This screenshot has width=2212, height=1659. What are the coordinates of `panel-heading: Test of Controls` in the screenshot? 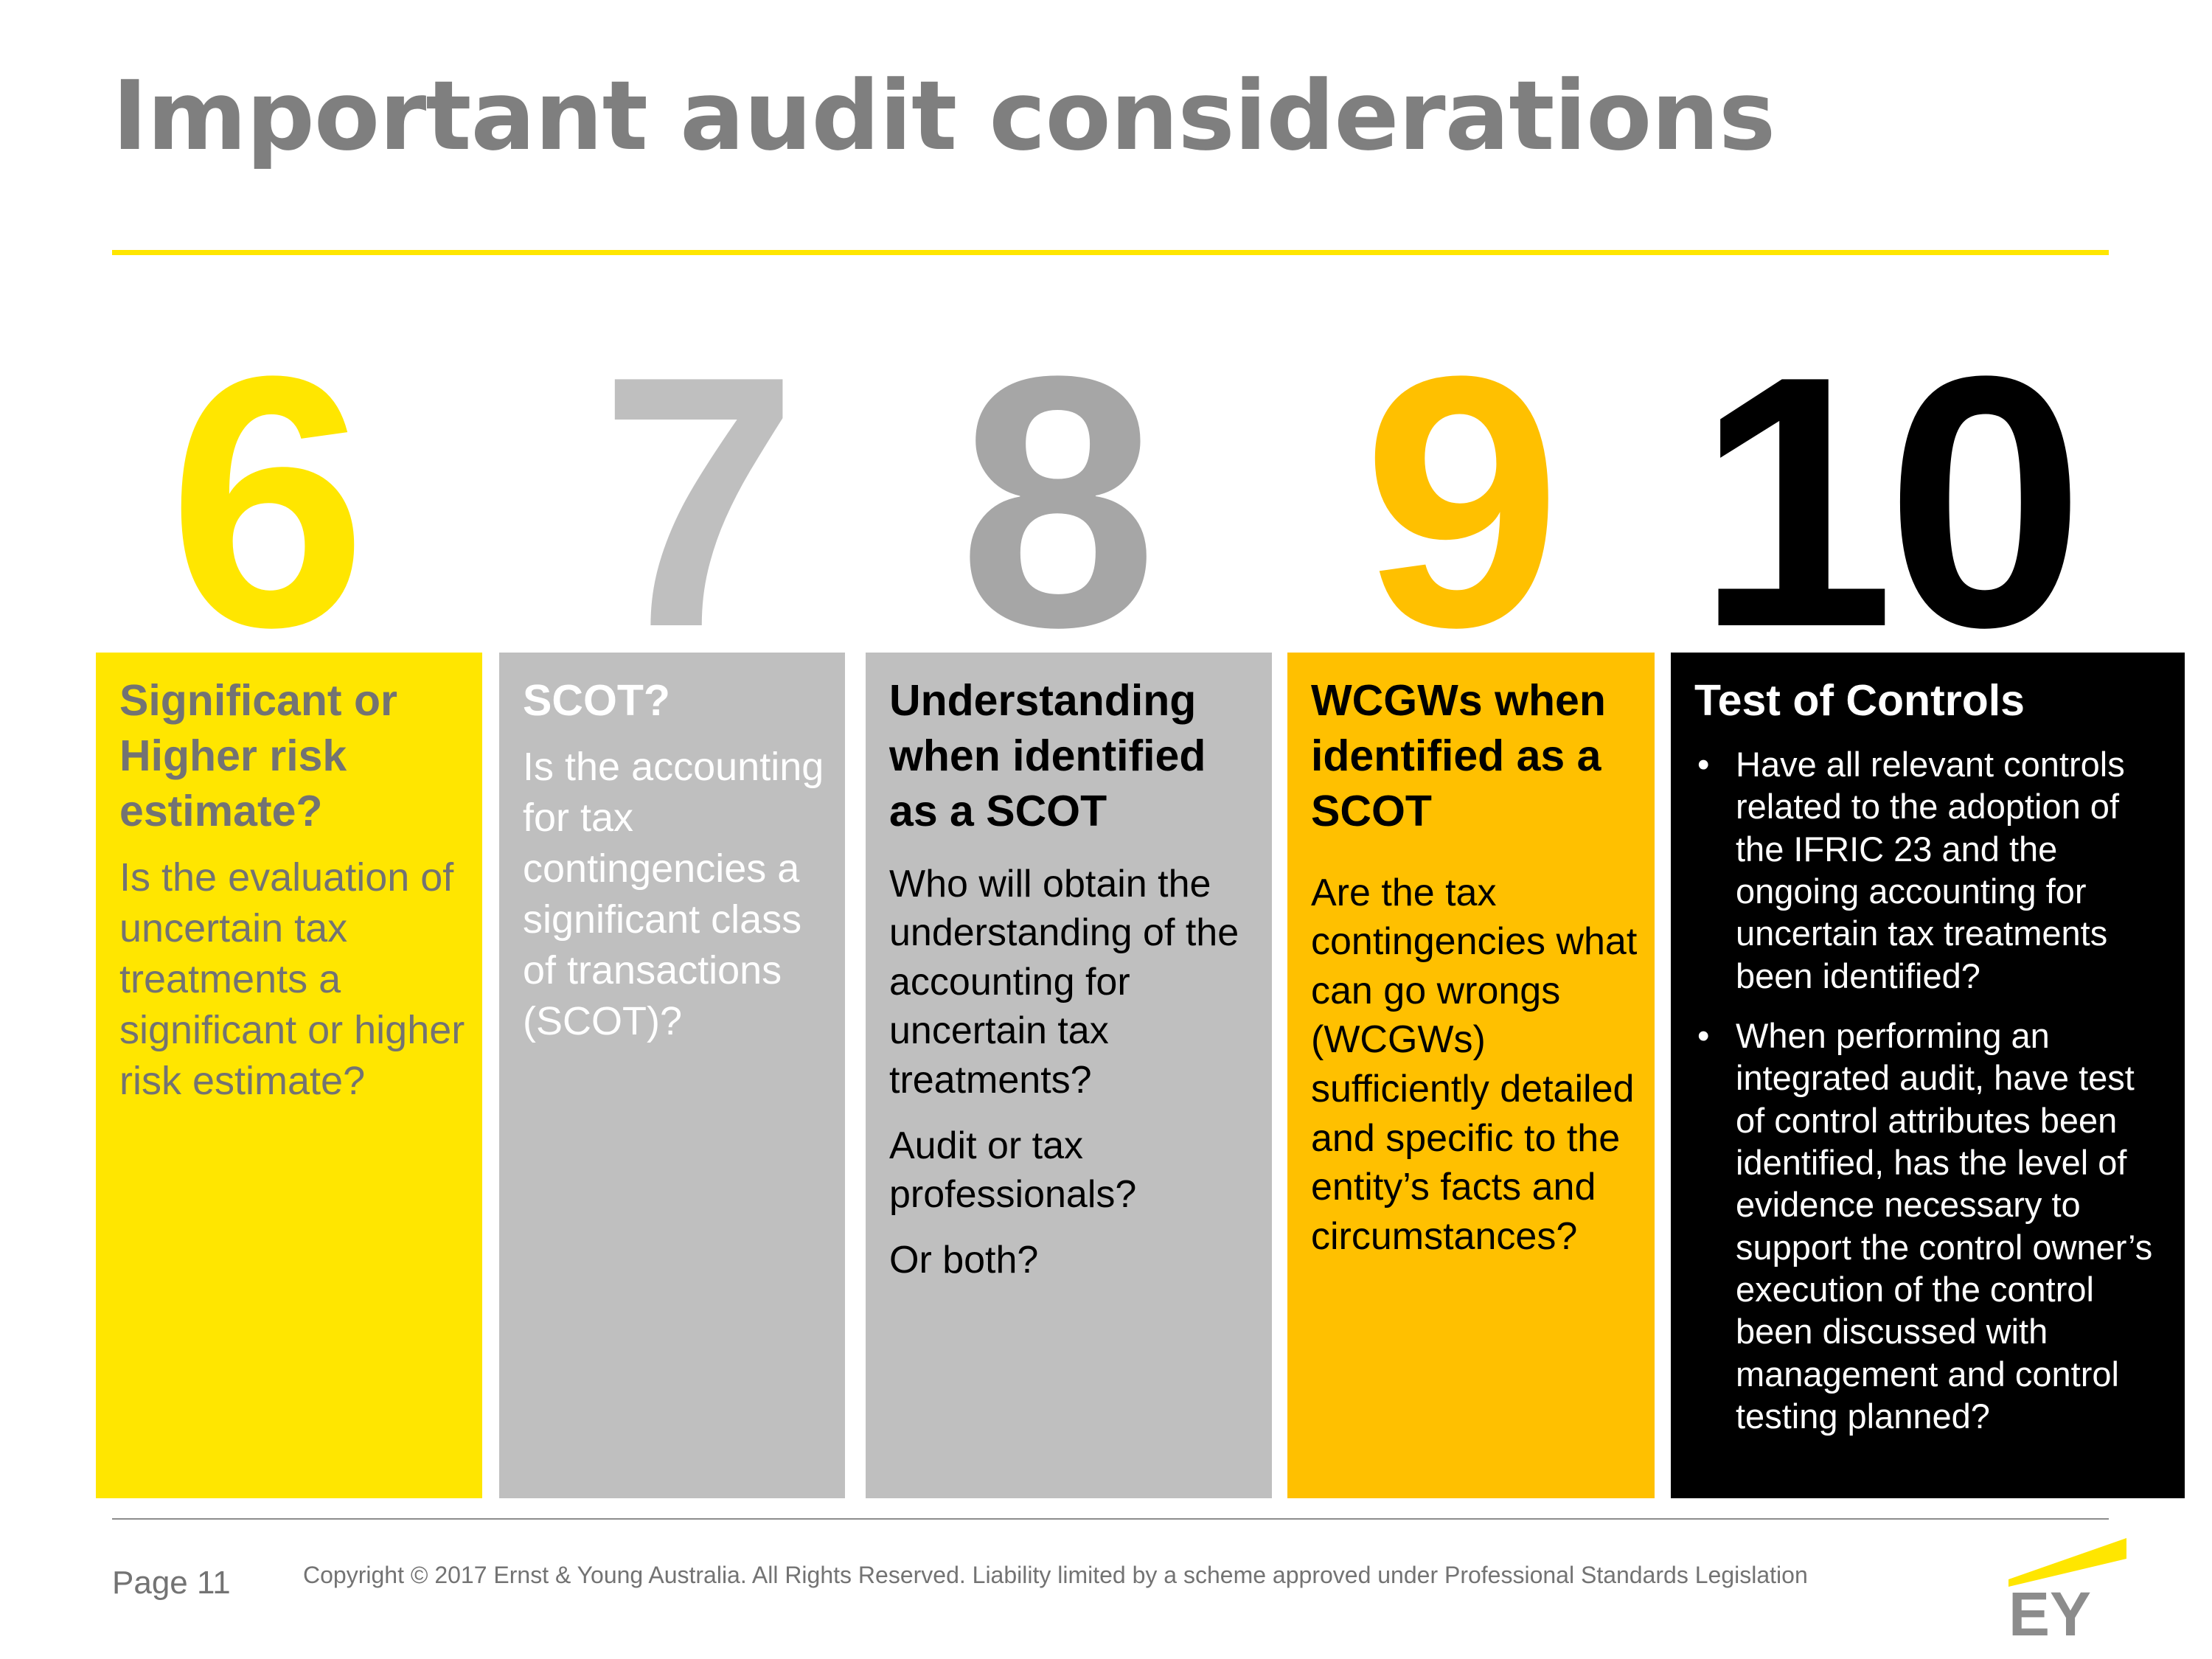 It's located at (1859, 700).